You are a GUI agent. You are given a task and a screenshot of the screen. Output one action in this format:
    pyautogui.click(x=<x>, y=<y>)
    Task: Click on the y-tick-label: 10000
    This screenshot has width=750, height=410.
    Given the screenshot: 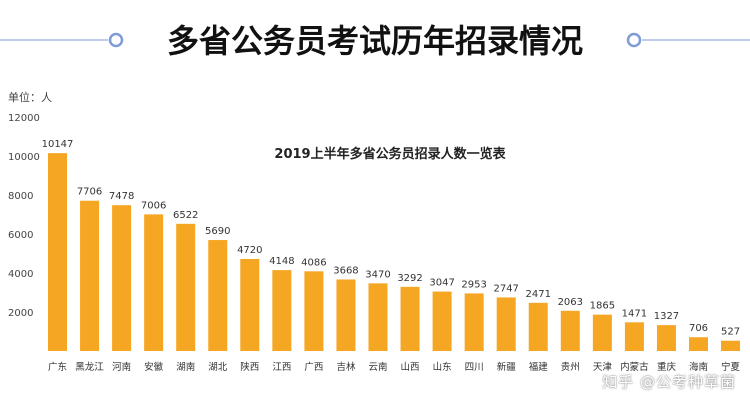 What is the action you would take?
    pyautogui.click(x=24, y=157)
    